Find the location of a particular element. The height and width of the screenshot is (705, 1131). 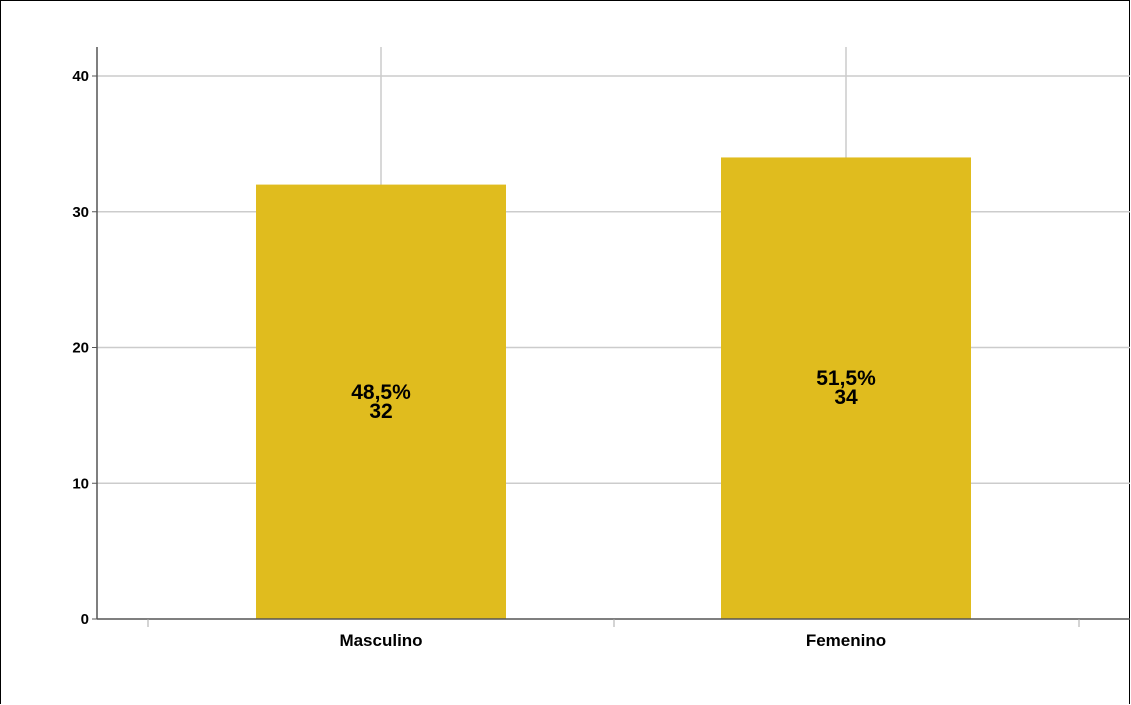

bar-percent-label: 48,5% is located at coordinates (381, 392).